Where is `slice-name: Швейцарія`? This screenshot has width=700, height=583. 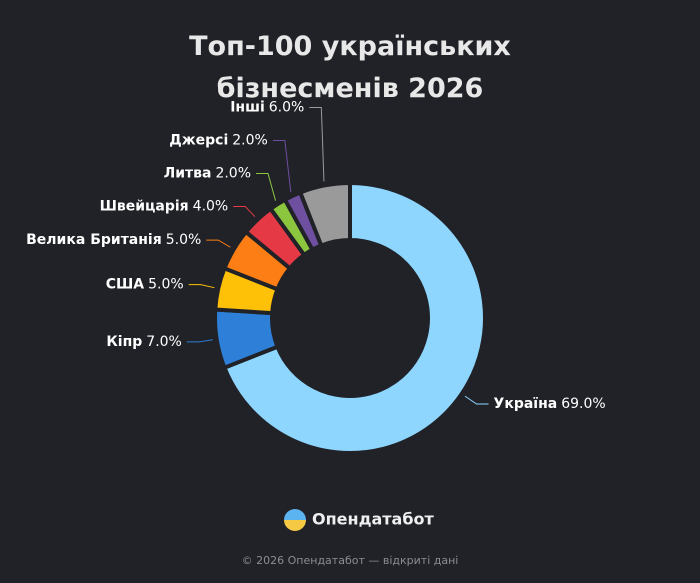 slice-name: Швейцарія is located at coordinates (144, 206).